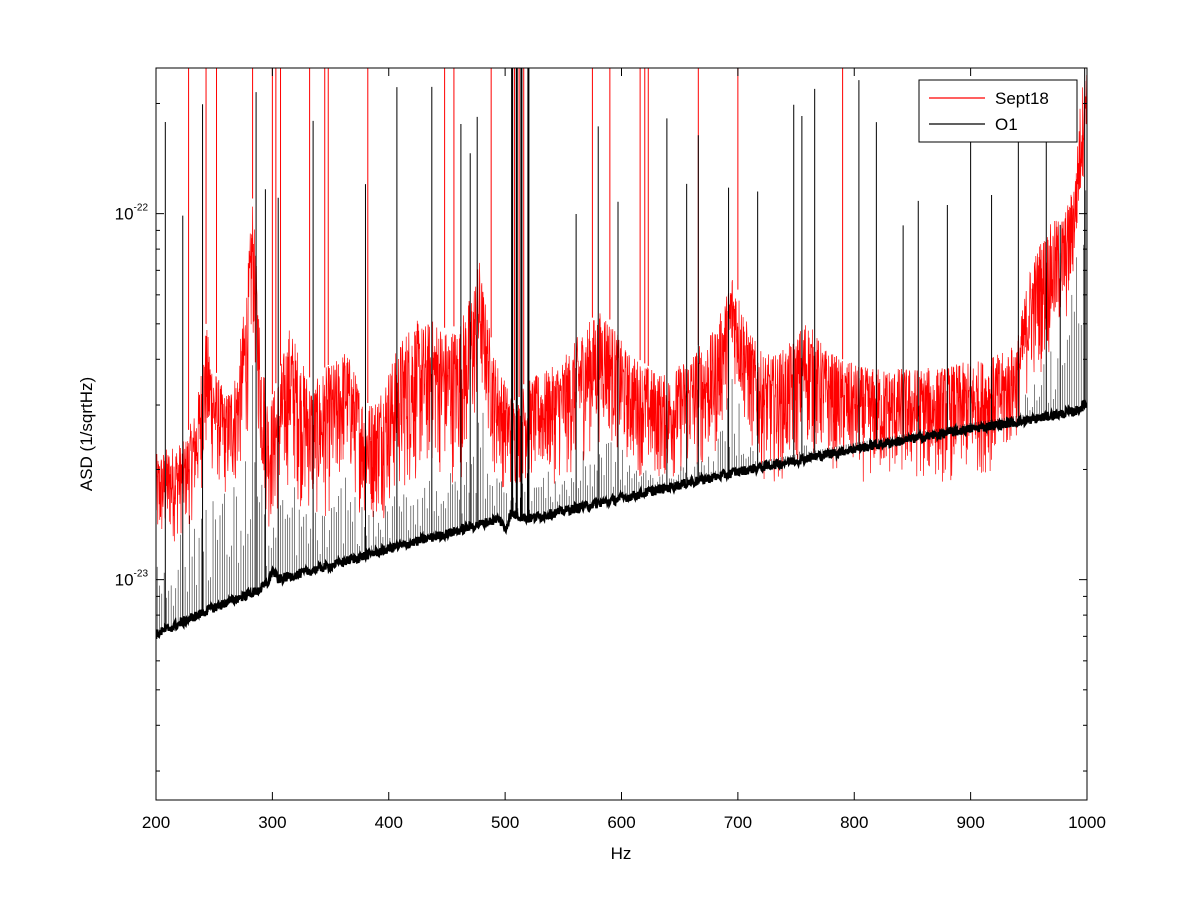 The height and width of the screenshot is (901, 1201). Describe the element at coordinates (1006, 124) in the screenshot. I see `legend-label-o1: O1` at that location.